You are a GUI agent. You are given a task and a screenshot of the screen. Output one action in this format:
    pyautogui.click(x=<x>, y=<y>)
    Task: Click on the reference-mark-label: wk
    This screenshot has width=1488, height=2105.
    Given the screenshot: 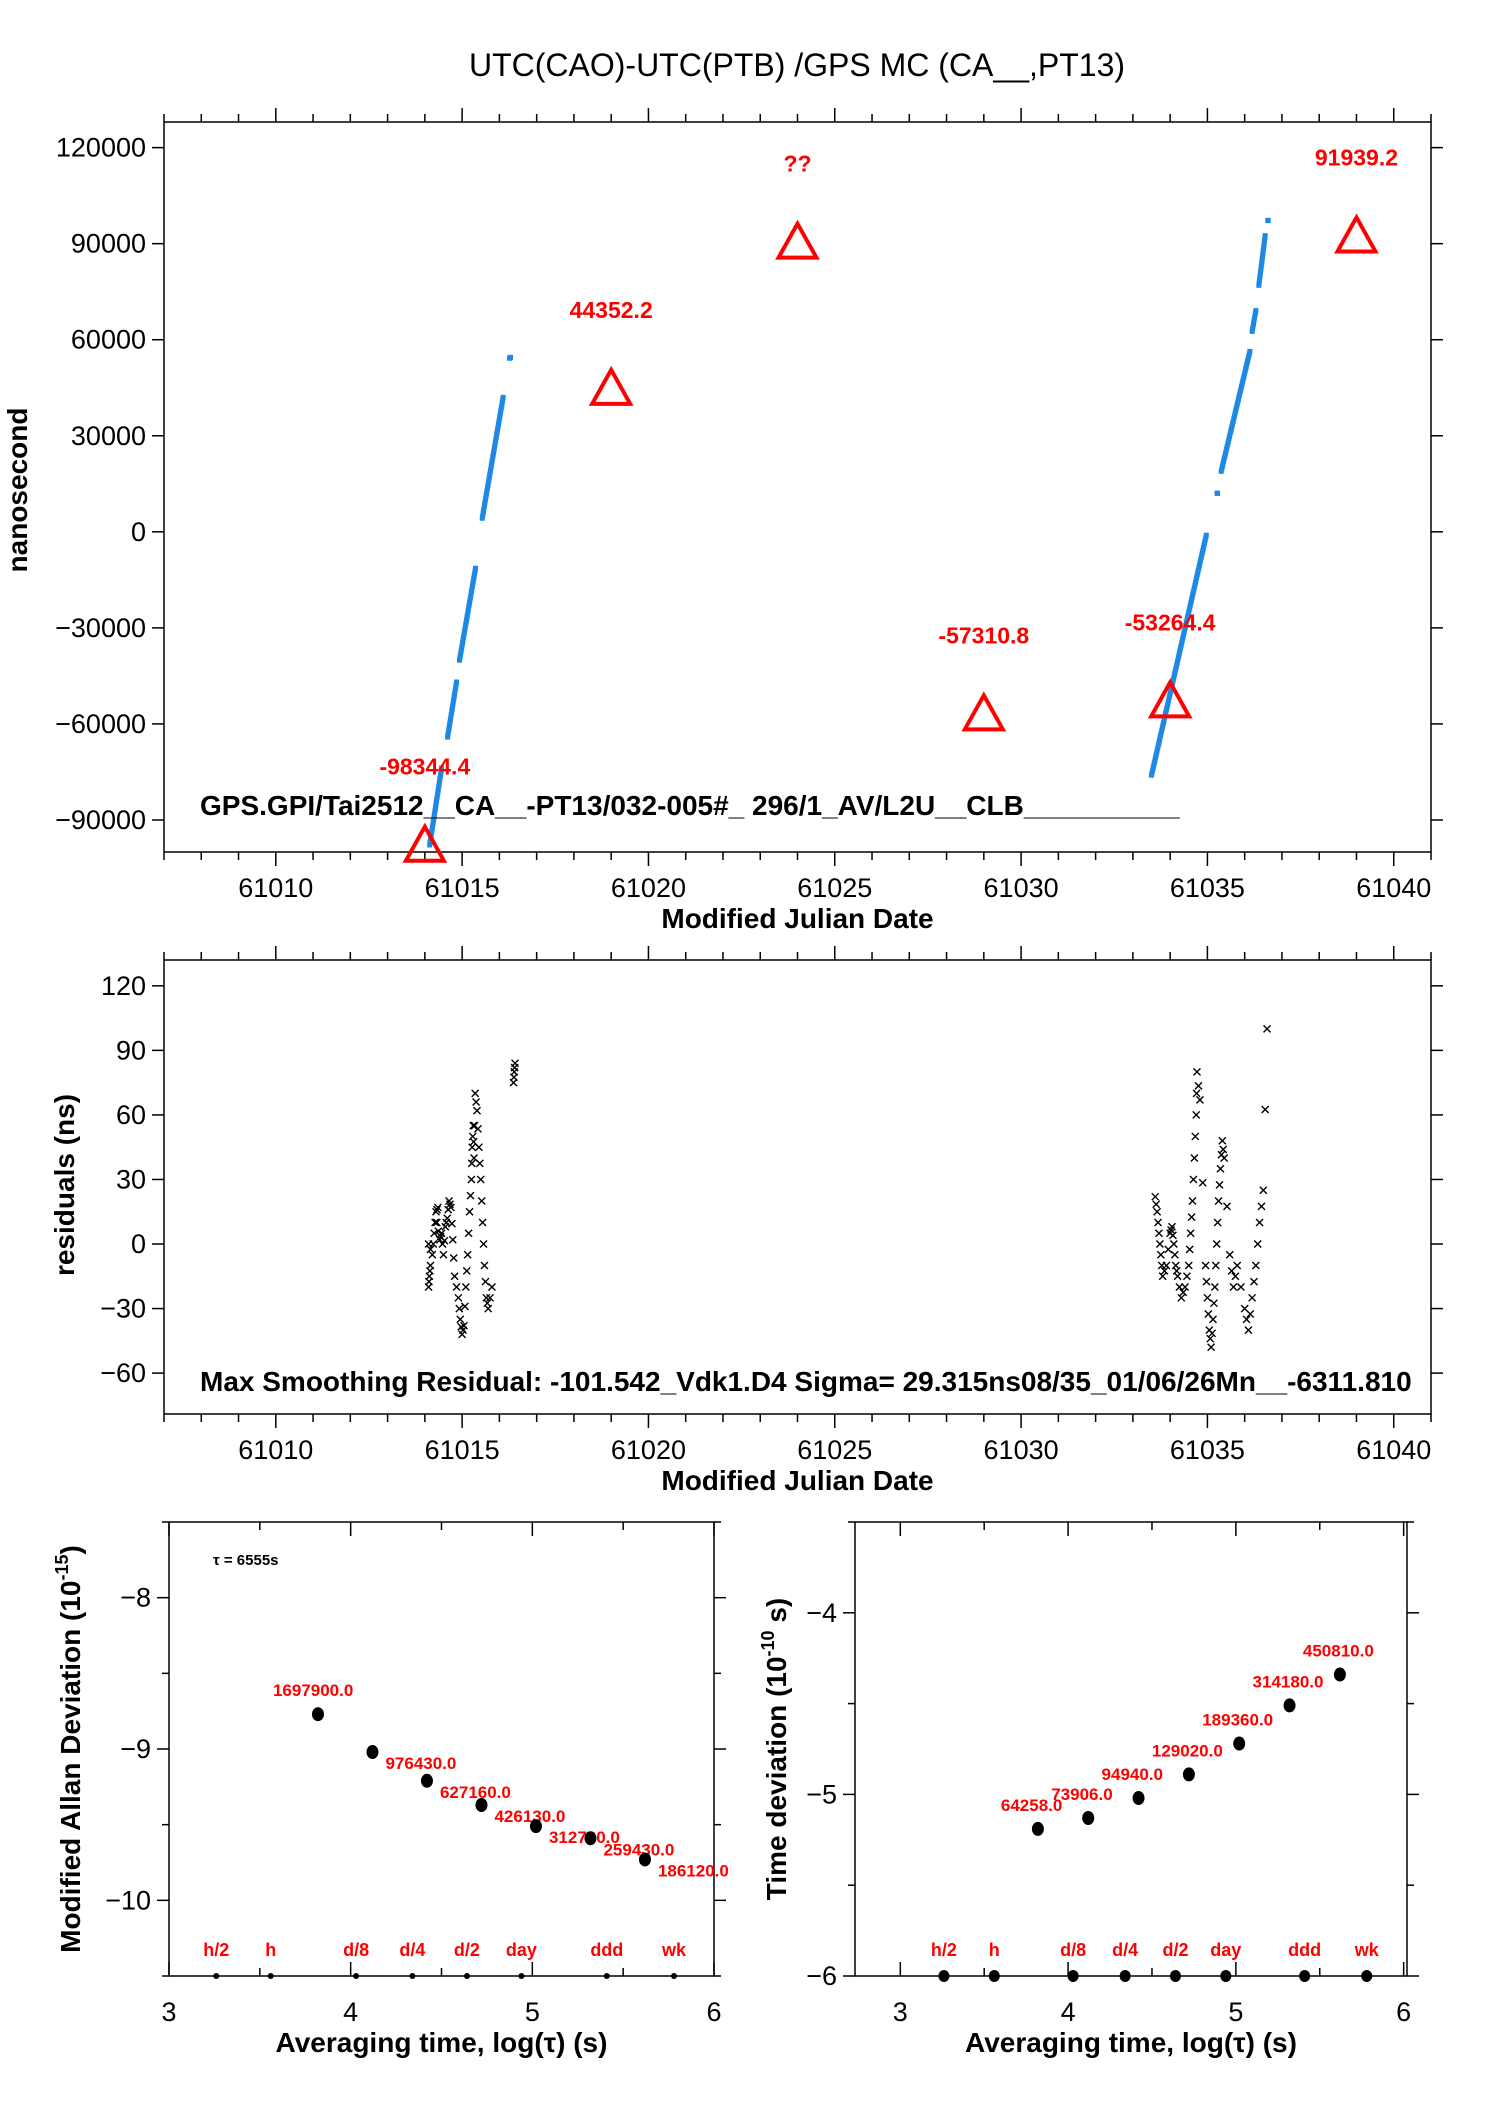 What is the action you would take?
    pyautogui.click(x=674, y=1950)
    